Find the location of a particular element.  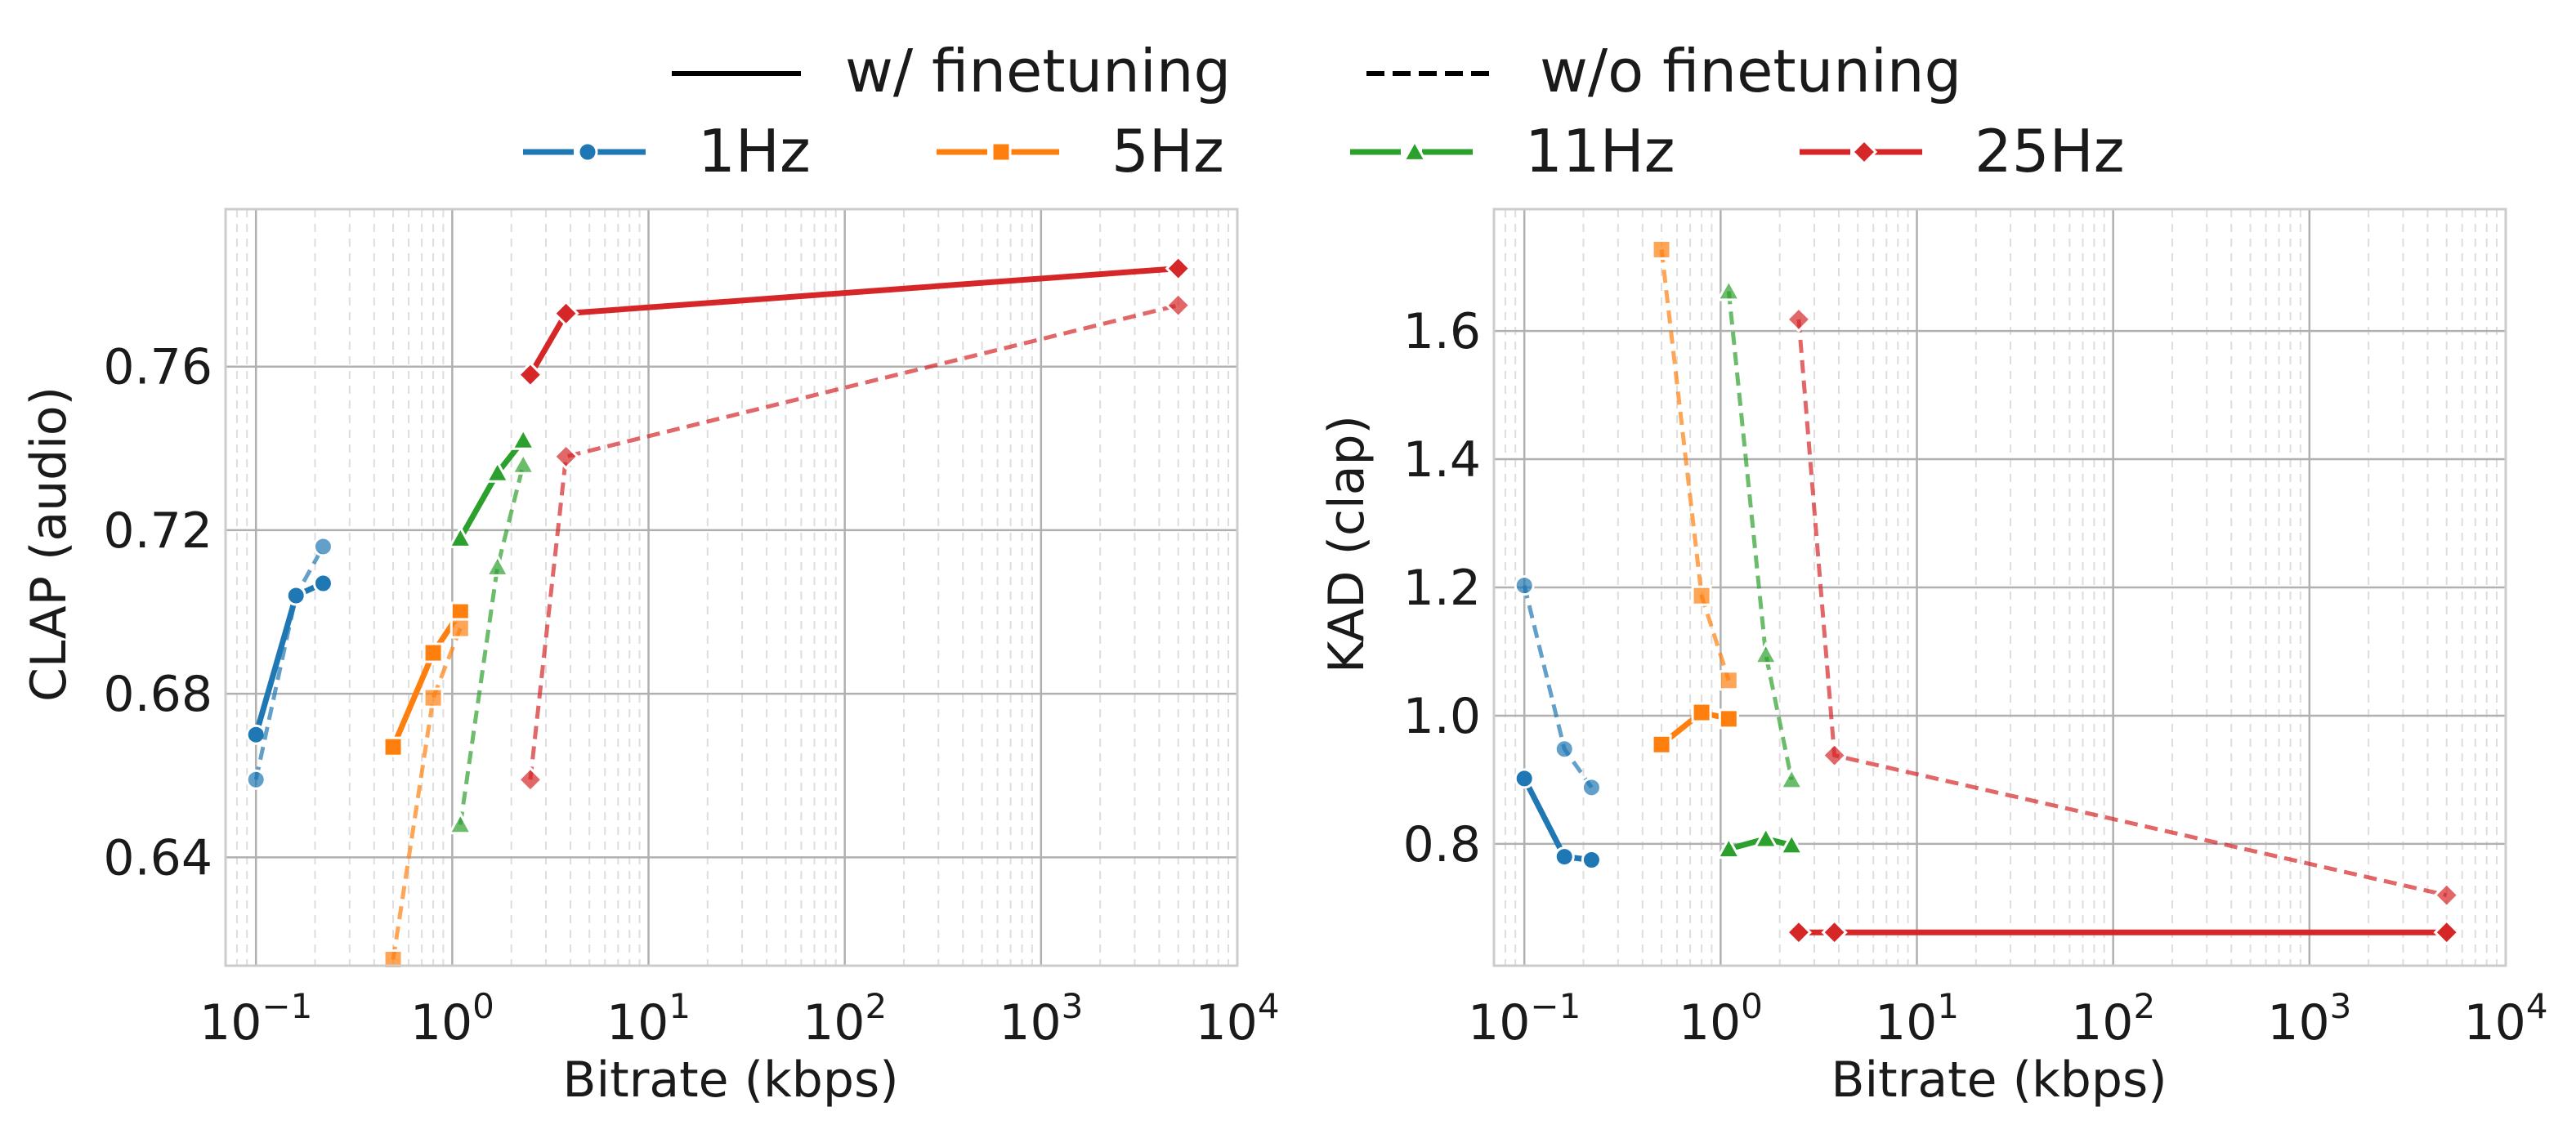

clap-audio-series-25hz-no-finetuning is located at coordinates (854, 542).